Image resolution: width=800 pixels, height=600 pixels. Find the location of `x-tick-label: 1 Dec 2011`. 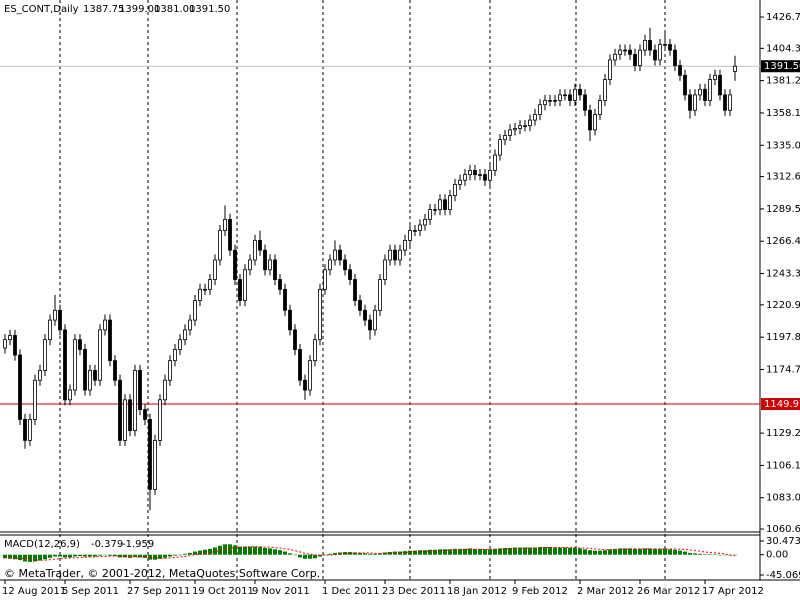

x-tick-label: 1 Dec 2011 is located at coordinates (351, 591).